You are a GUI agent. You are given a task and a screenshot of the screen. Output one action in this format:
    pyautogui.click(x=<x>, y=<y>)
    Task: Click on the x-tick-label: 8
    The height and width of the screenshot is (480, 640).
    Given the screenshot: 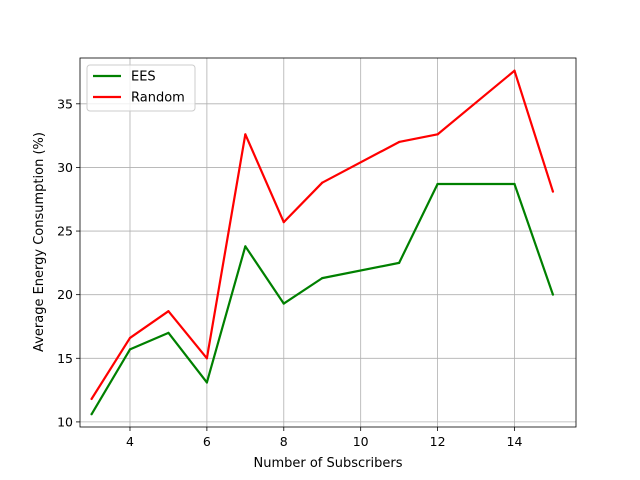 What is the action you would take?
    pyautogui.click(x=284, y=441)
    